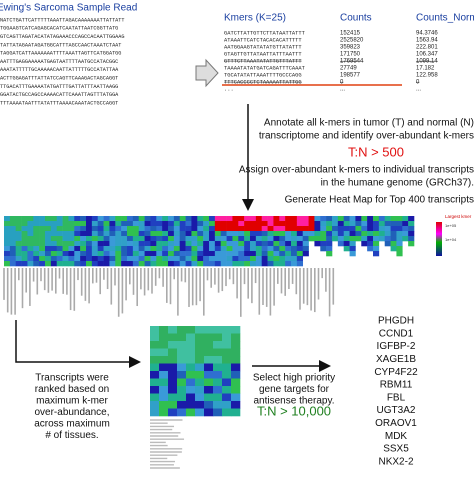 Image resolution: width=474 pixels, height=479 pixels. Describe the element at coordinates (78, 344) in the screenshot. I see `arrow` at that location.